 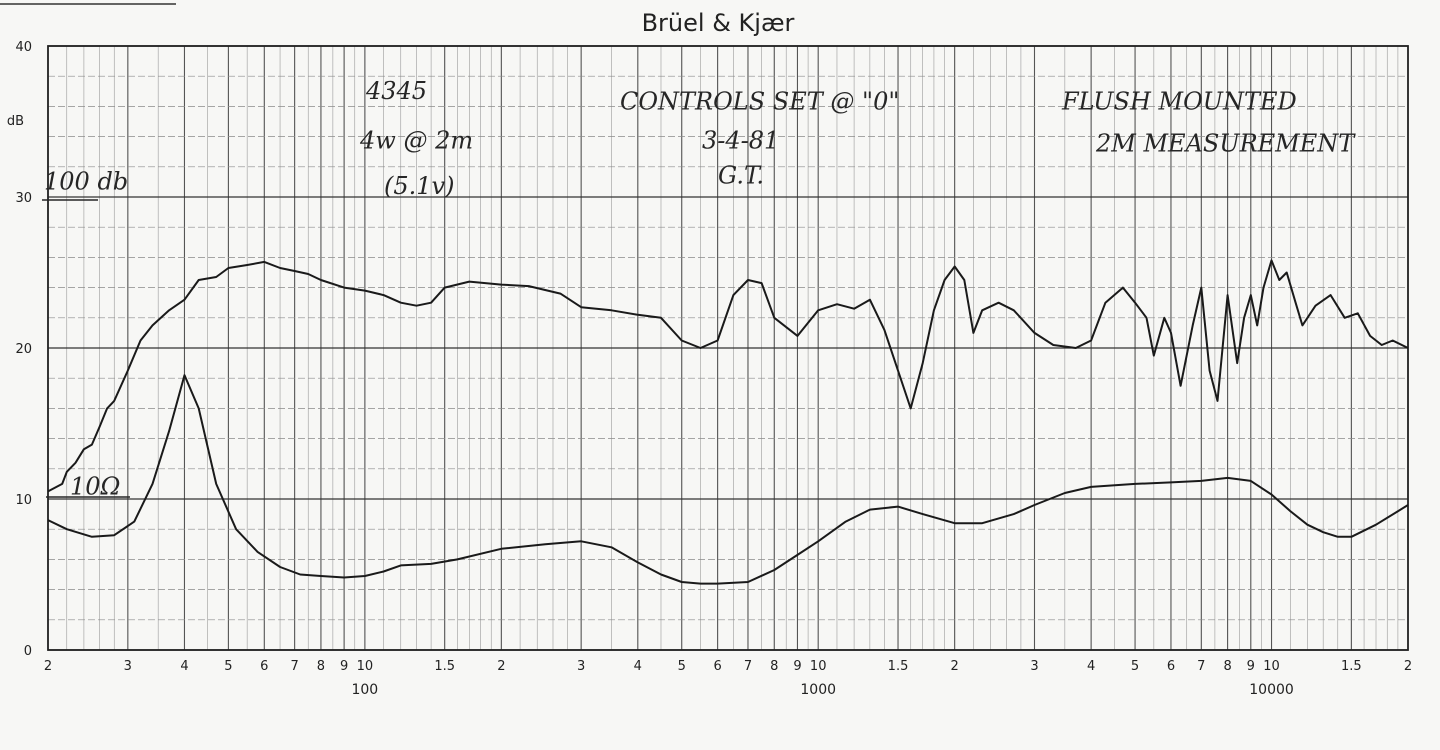 What do you see at coordinates (1271, 690) in the screenshot?
I see `x-decade-label: 10000` at bounding box center [1271, 690].